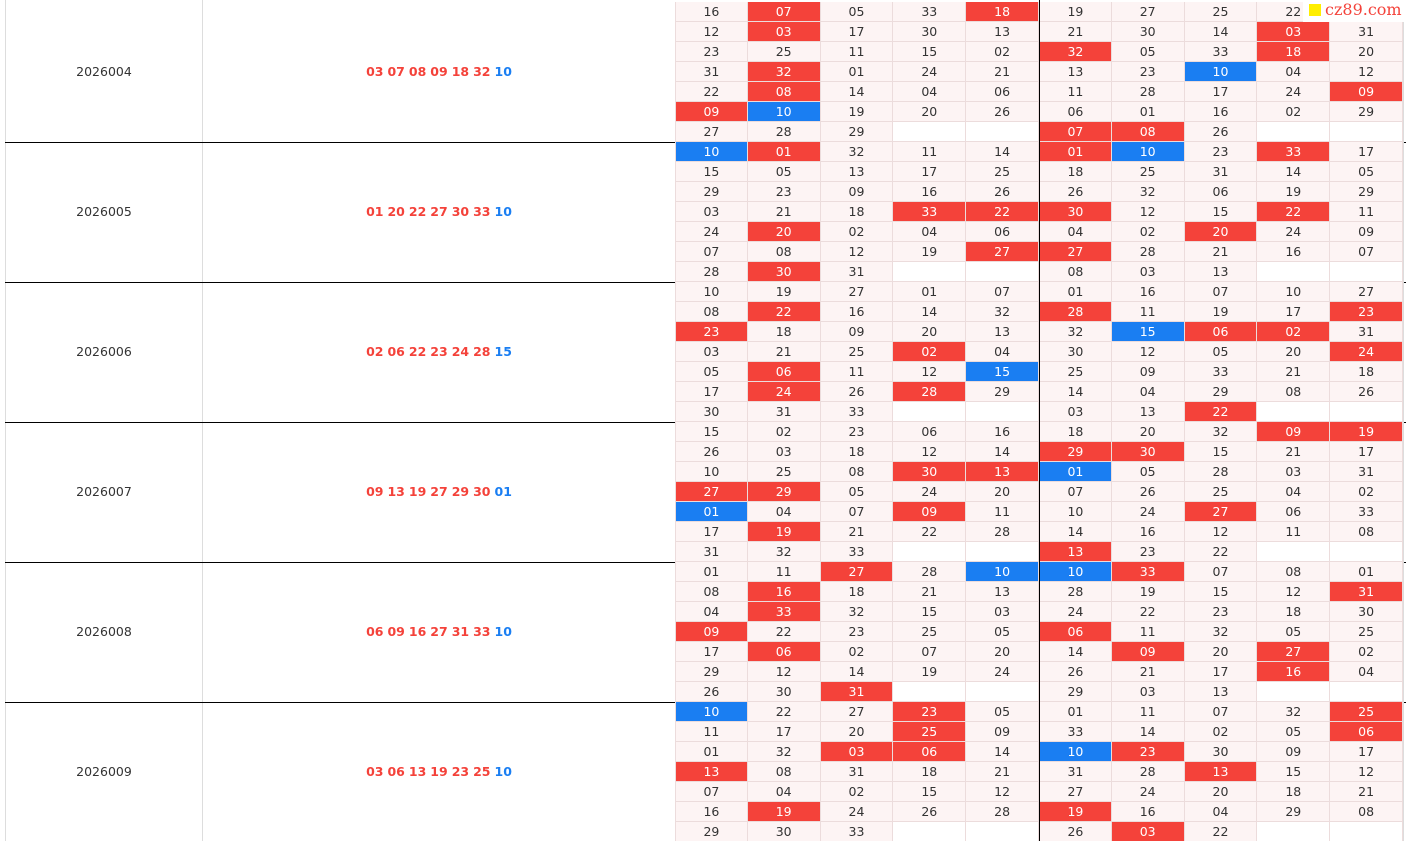  Describe the element at coordinates (104, 771) in the screenshot. I see `period: 2026009` at that location.